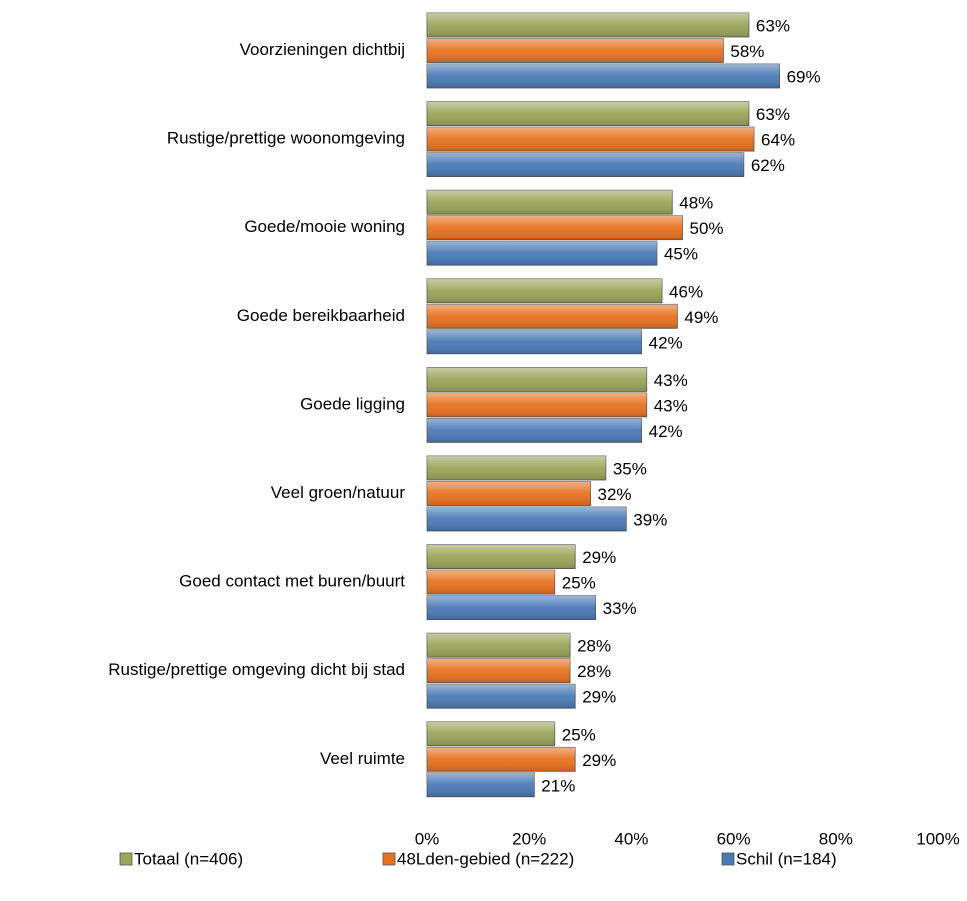  I want to click on category-label: Veel groen/natuur, so click(338, 492).